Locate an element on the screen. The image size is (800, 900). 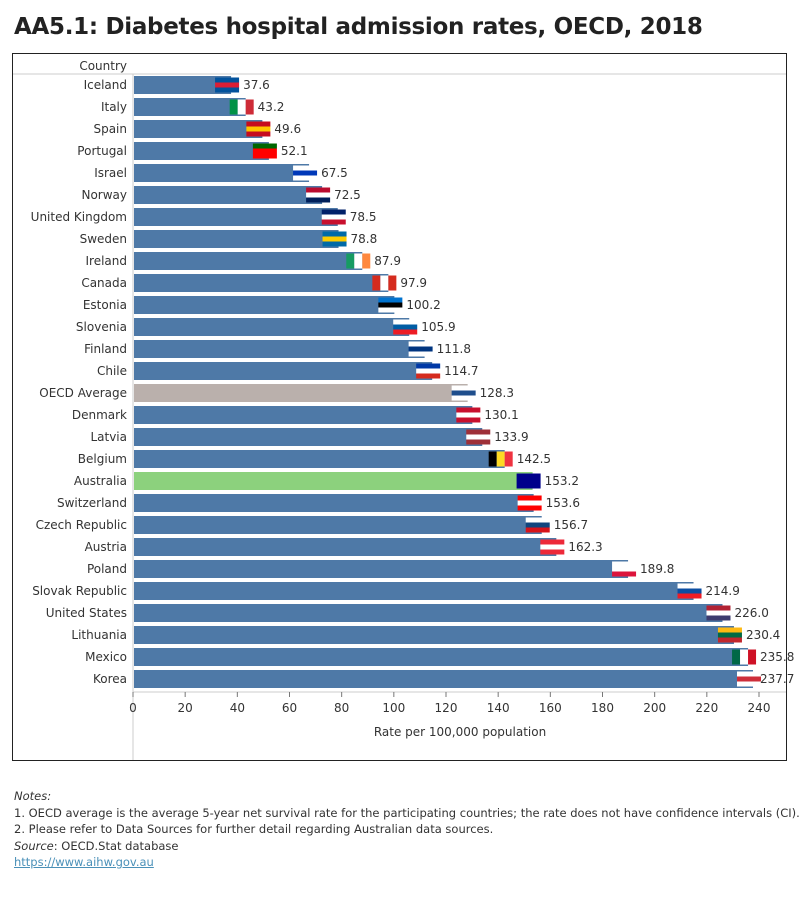
bar-united-kingdom is located at coordinates (236, 217).